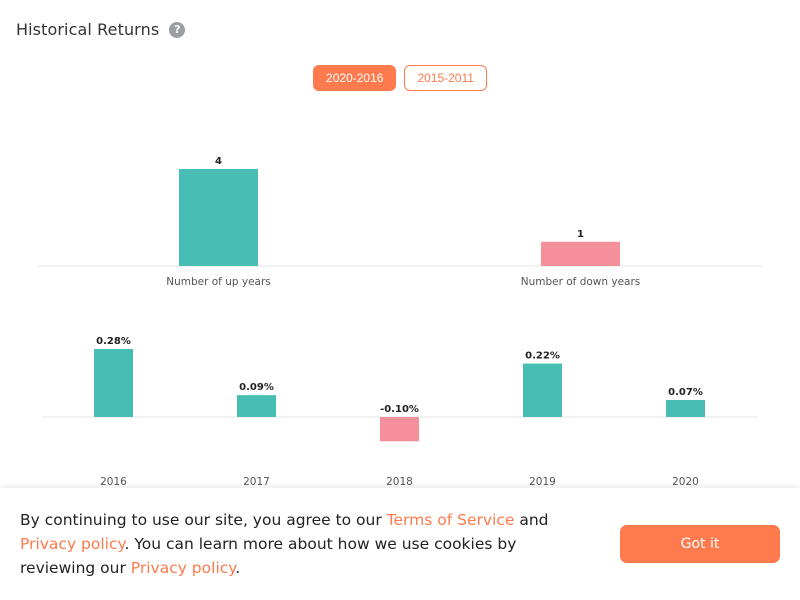 Image resolution: width=800 pixels, height=600 pixels. I want to click on cookie-text-part: ., so click(238, 568).